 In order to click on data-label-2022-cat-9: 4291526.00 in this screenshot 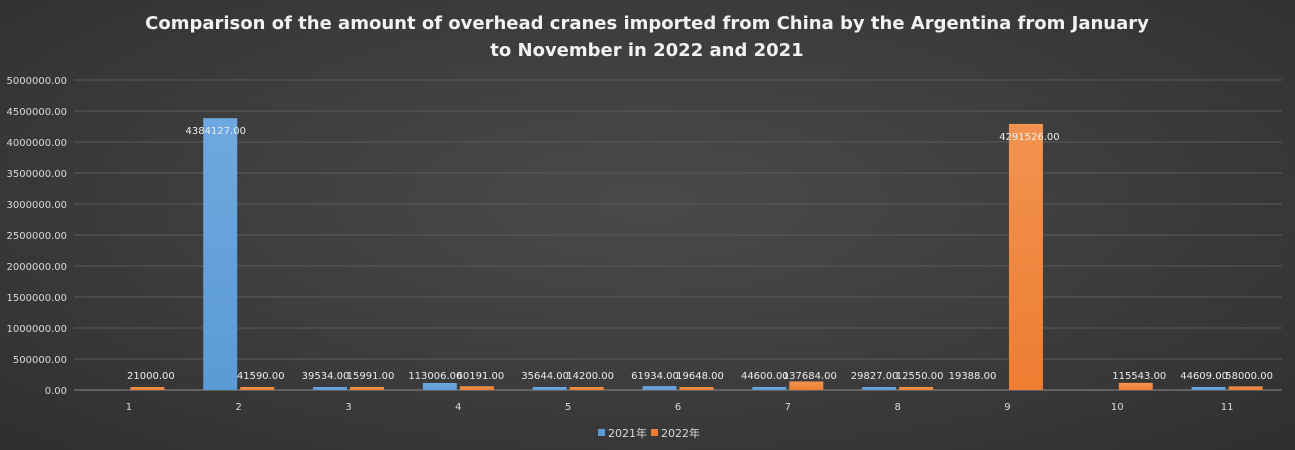, I will do `click(1029, 137)`.